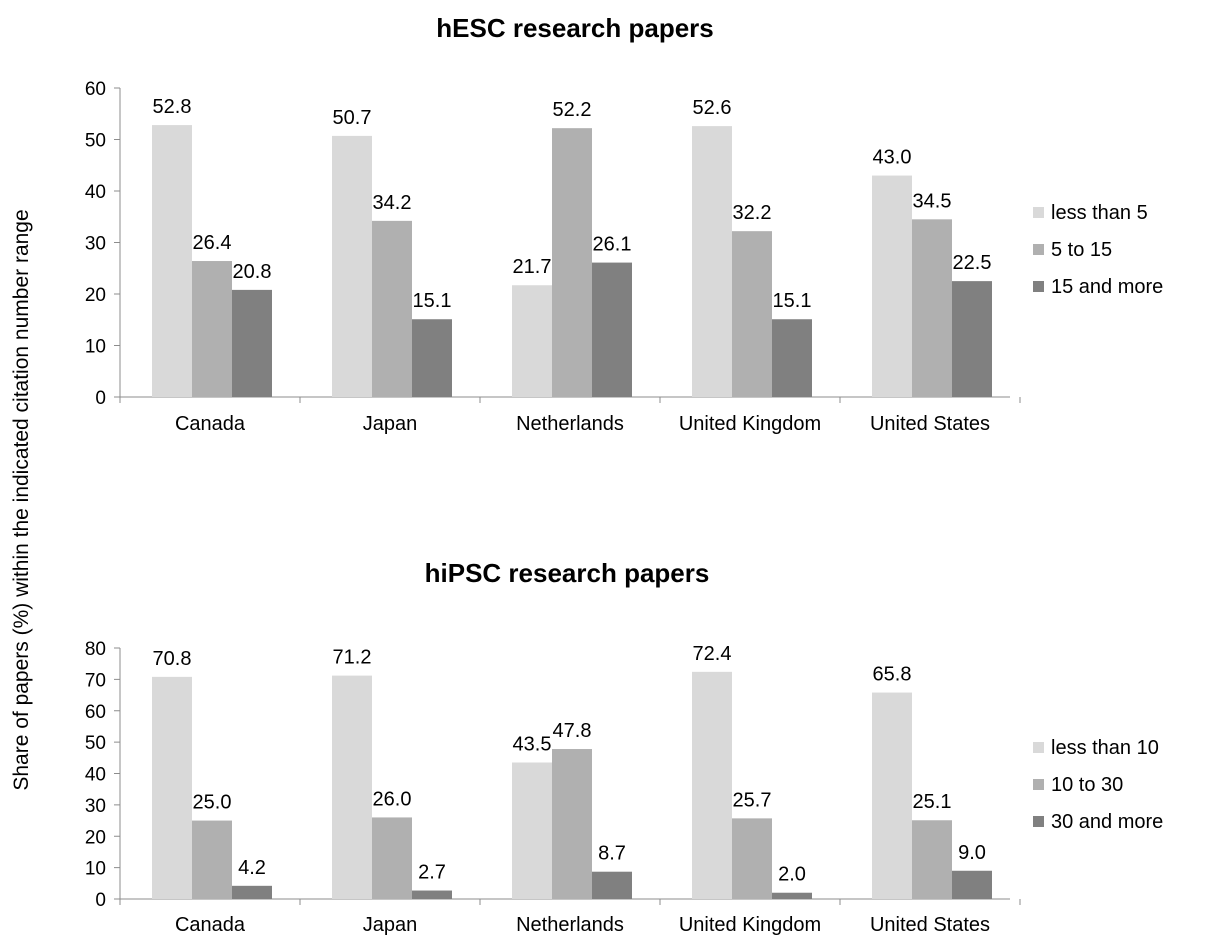 This screenshot has width=1208, height=952. What do you see at coordinates (570, 925) in the screenshot?
I see `chart2-category-label: Netherlands` at bounding box center [570, 925].